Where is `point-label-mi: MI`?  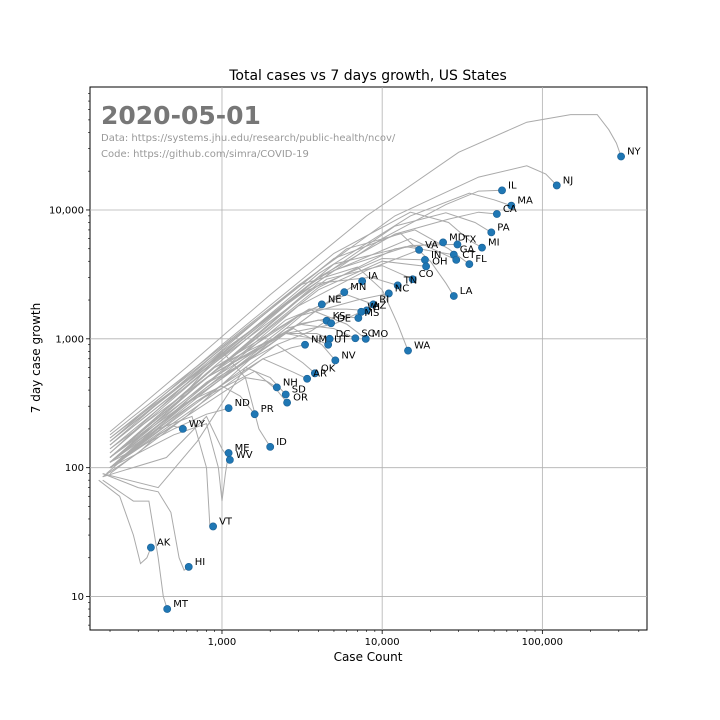
point-label-mi: MI is located at coordinates (494, 243).